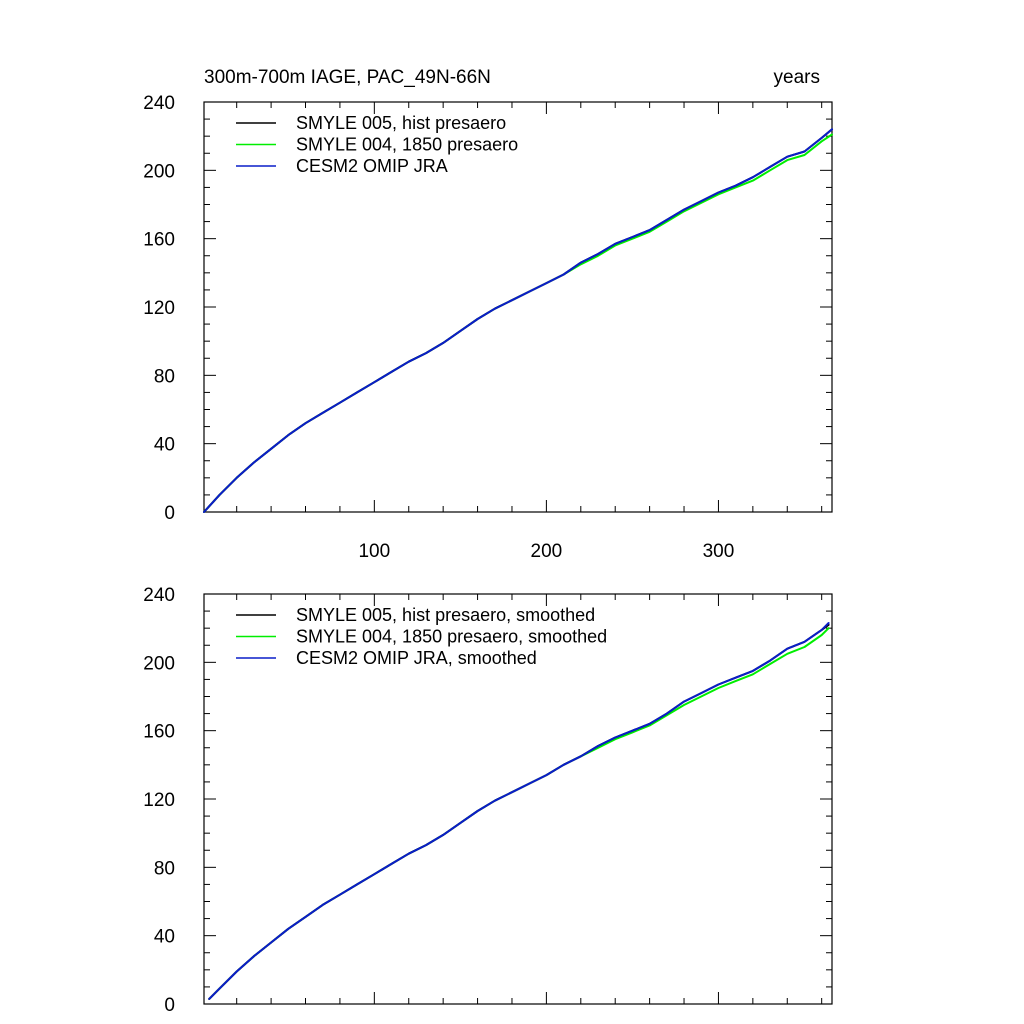 The image size is (1024, 1024). What do you see at coordinates (416, 658) in the screenshot?
I see `legend-label: CESM2 OMIP JRA, smoothed` at bounding box center [416, 658].